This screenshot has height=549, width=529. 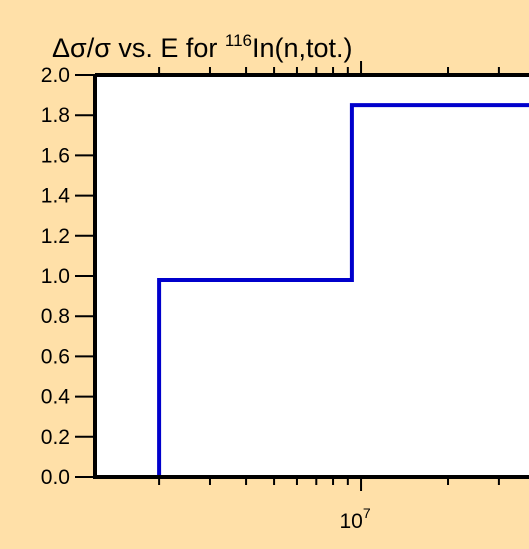 What do you see at coordinates (55, 75) in the screenshot?
I see `y-tick-label: 2.0` at bounding box center [55, 75].